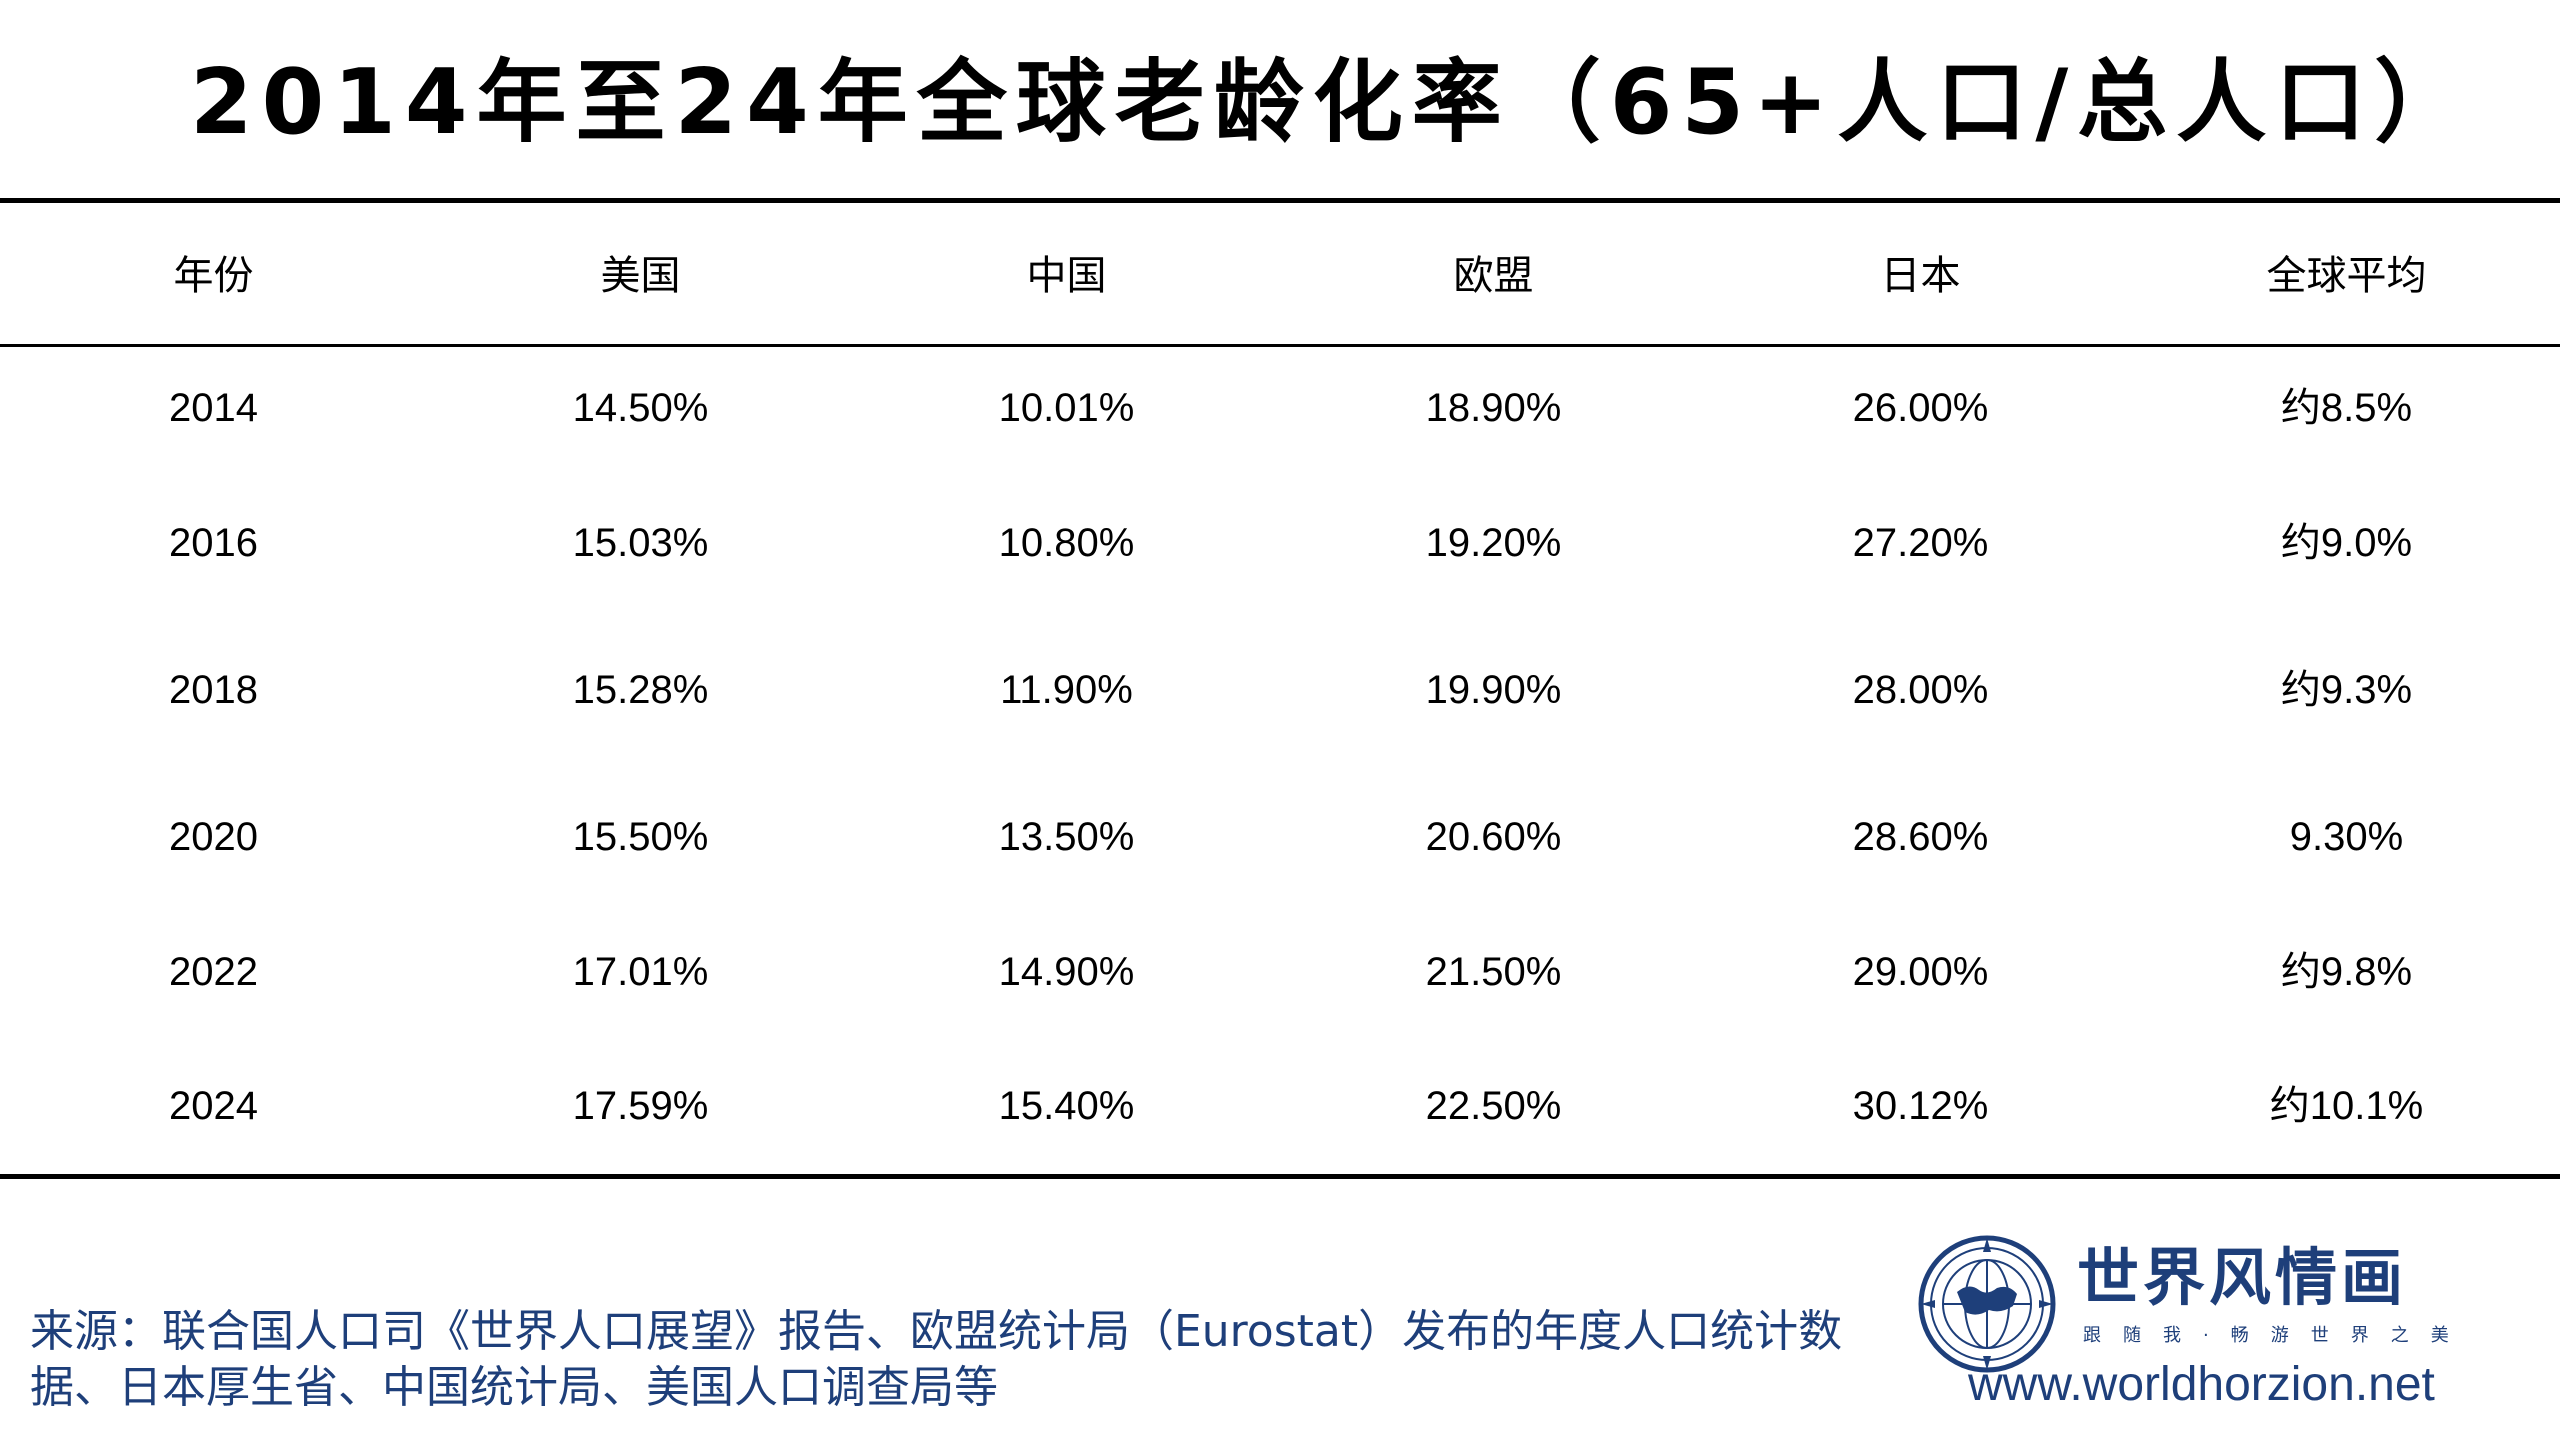 The width and height of the screenshot is (2560, 1440). Describe the element at coordinates (1493, 972) in the screenshot. I see `table-cell-eu: 21.50%` at that location.